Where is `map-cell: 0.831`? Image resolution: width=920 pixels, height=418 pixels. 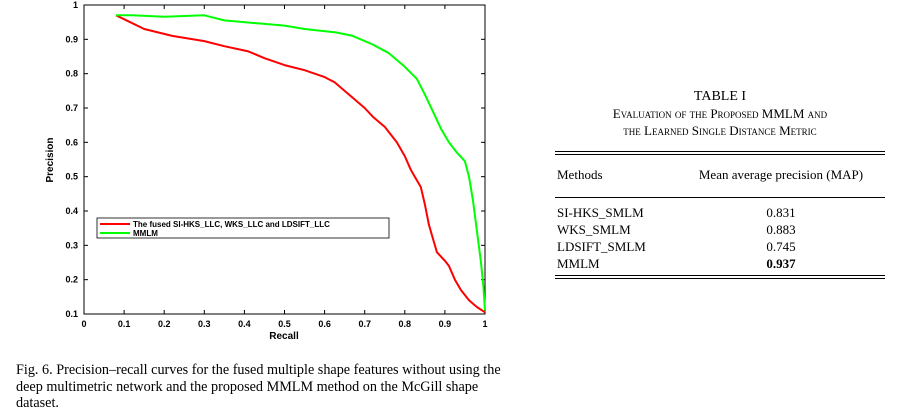 map-cell: 0.831 is located at coordinates (781, 212).